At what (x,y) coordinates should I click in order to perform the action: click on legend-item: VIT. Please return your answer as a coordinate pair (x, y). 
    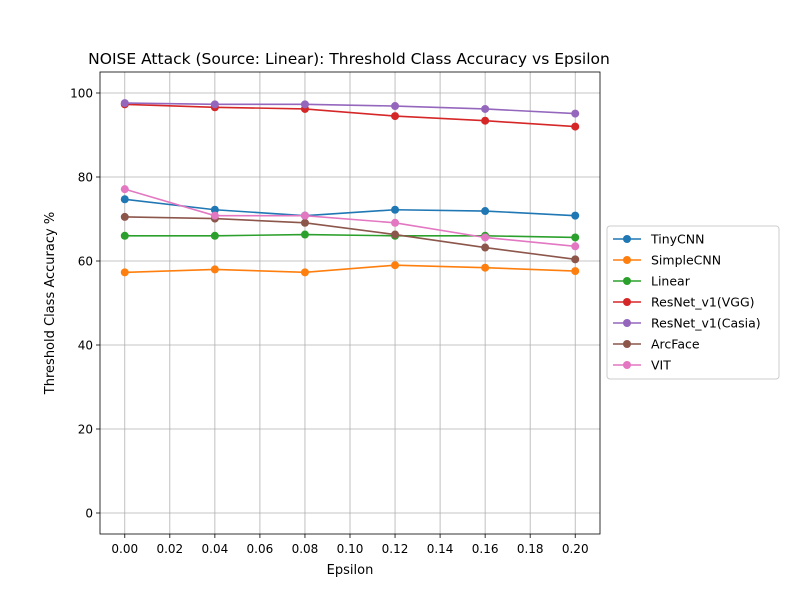
    Looking at the image, I should click on (642, 365).